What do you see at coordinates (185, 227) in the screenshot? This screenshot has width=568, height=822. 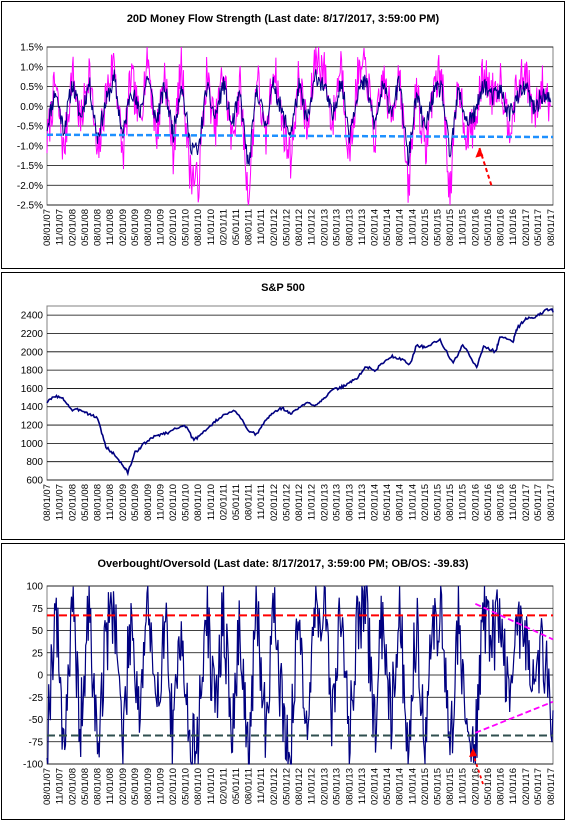 I see `x-tick-label: 05/01/10` at bounding box center [185, 227].